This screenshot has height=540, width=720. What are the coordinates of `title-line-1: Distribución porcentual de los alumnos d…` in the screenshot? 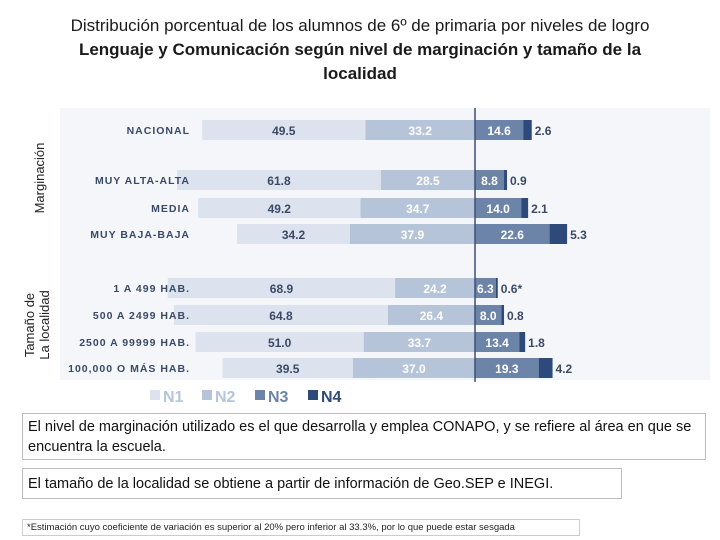 It's located at (360, 25).